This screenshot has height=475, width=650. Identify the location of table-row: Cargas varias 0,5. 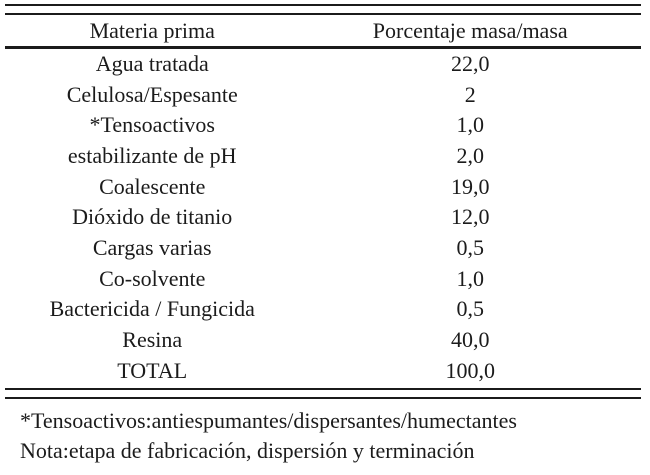
(323, 248).